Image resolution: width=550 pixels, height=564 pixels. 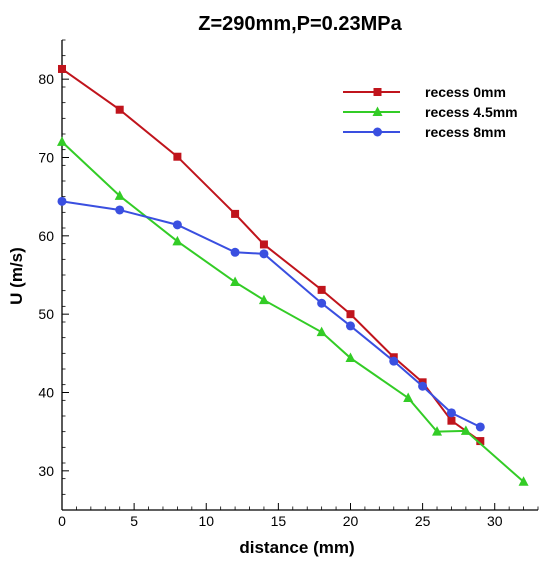 What do you see at coordinates (46, 393) in the screenshot?
I see `y-tick-label: 40` at bounding box center [46, 393].